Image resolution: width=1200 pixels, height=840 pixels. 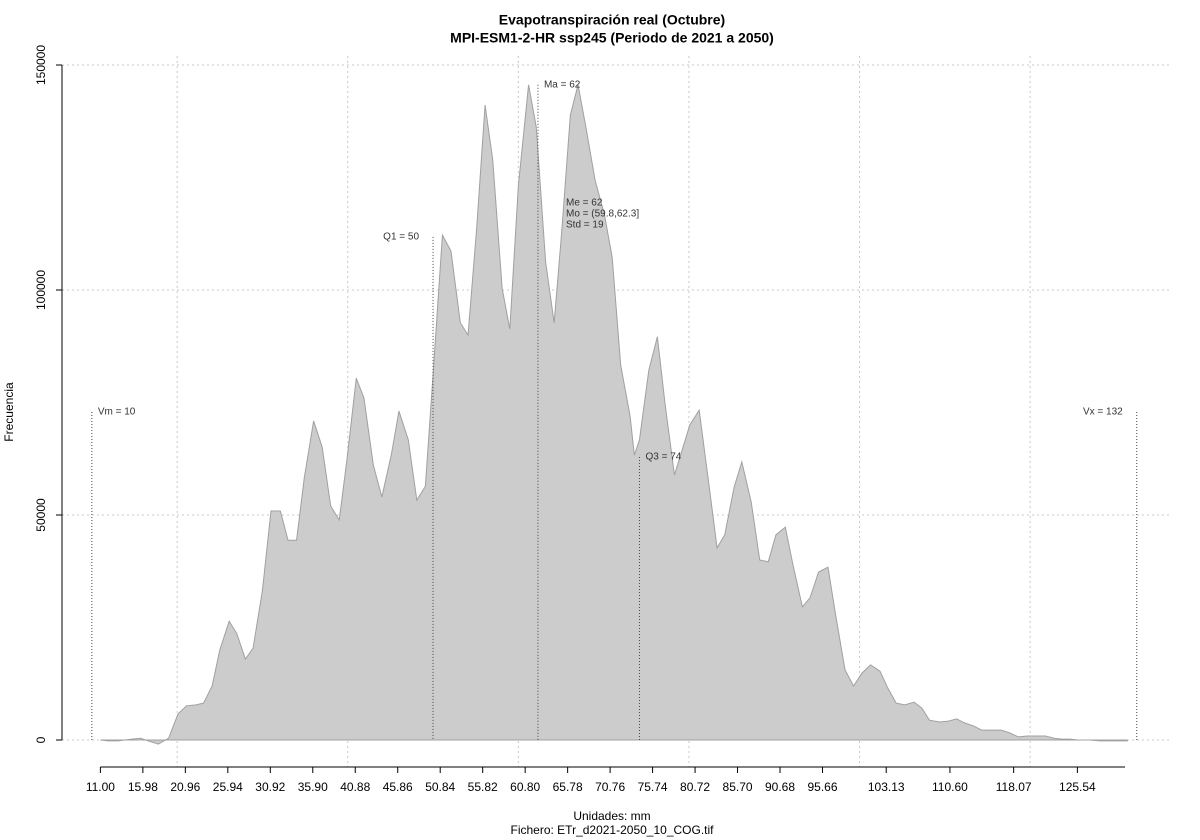 What do you see at coordinates (401, 237) in the screenshot?
I see `annotation-label: Q1 = 50` at bounding box center [401, 237].